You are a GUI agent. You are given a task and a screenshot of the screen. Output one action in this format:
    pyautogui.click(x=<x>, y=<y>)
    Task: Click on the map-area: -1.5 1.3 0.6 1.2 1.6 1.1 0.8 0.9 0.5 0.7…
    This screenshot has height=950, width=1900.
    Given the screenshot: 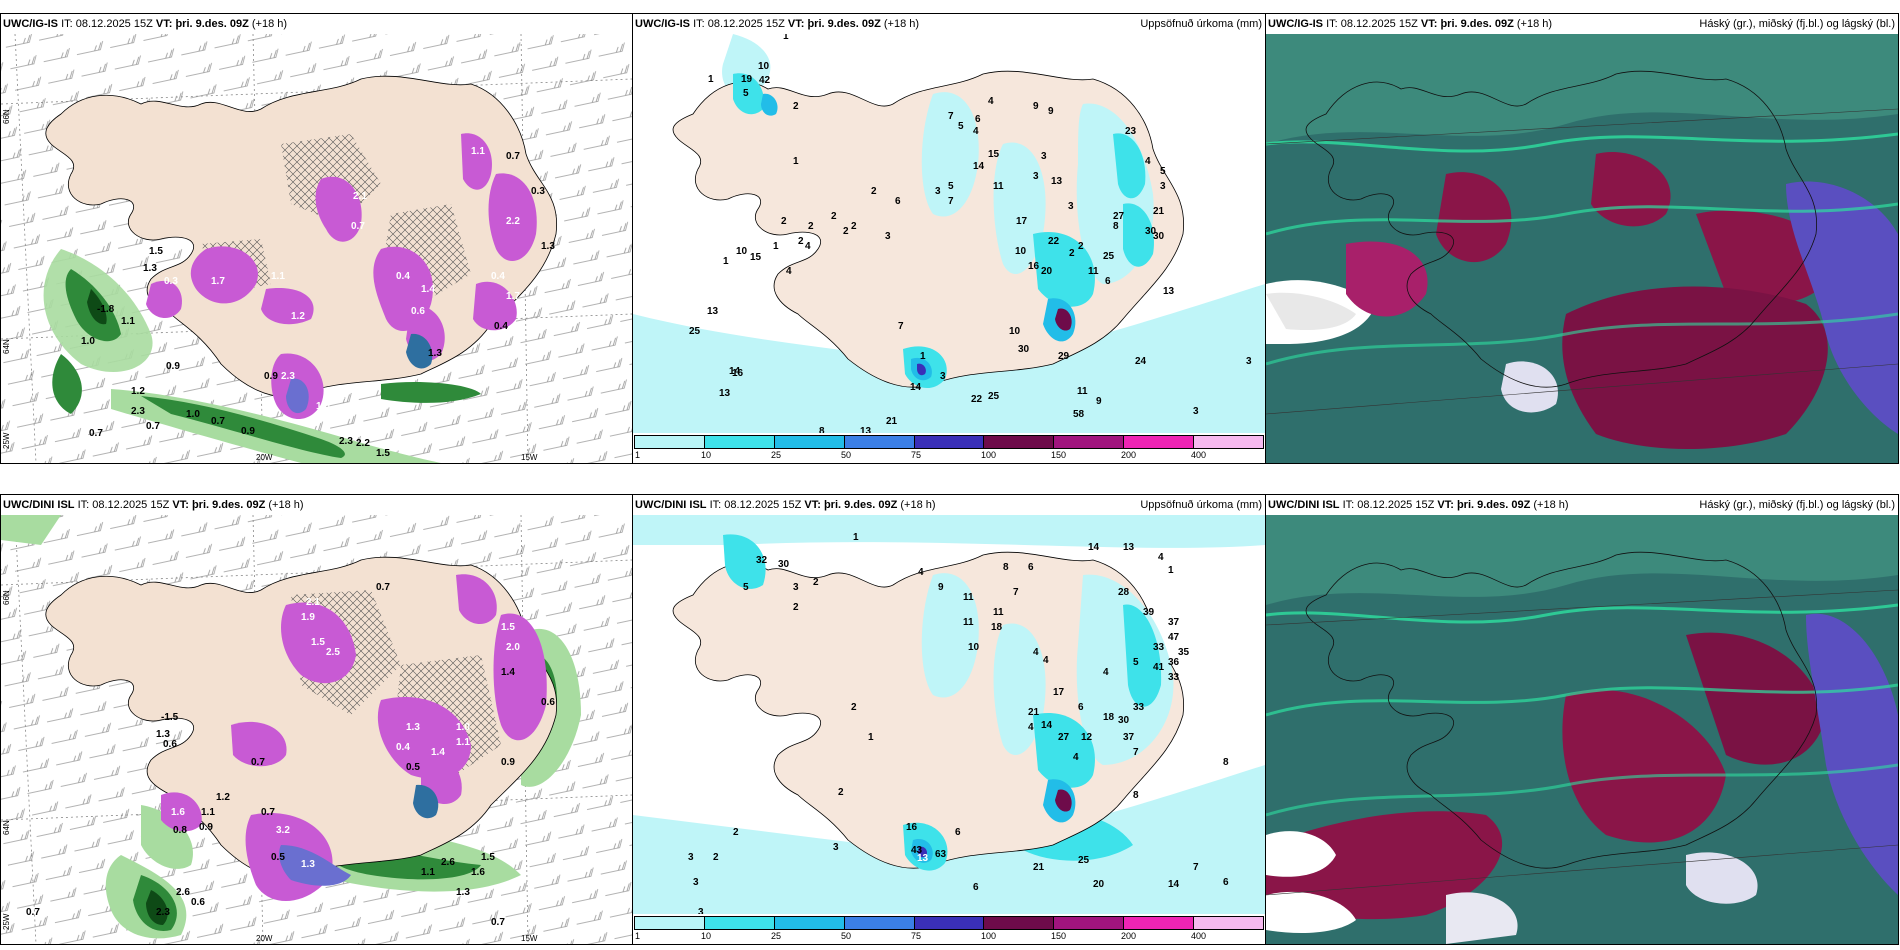 What is the action you would take?
    pyautogui.click(x=316, y=729)
    